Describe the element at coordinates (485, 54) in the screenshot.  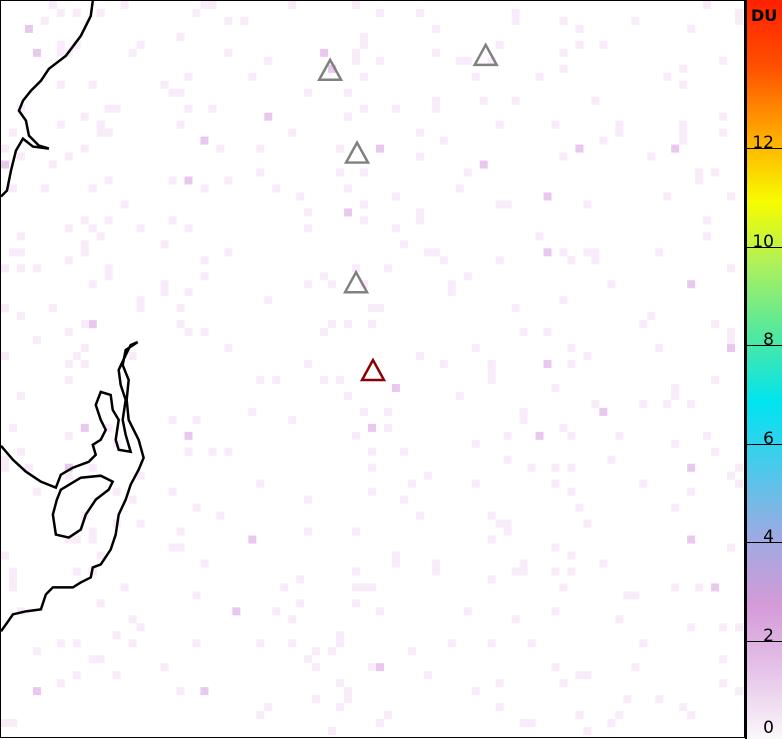
I see `volcano-triangle-icon` at that location.